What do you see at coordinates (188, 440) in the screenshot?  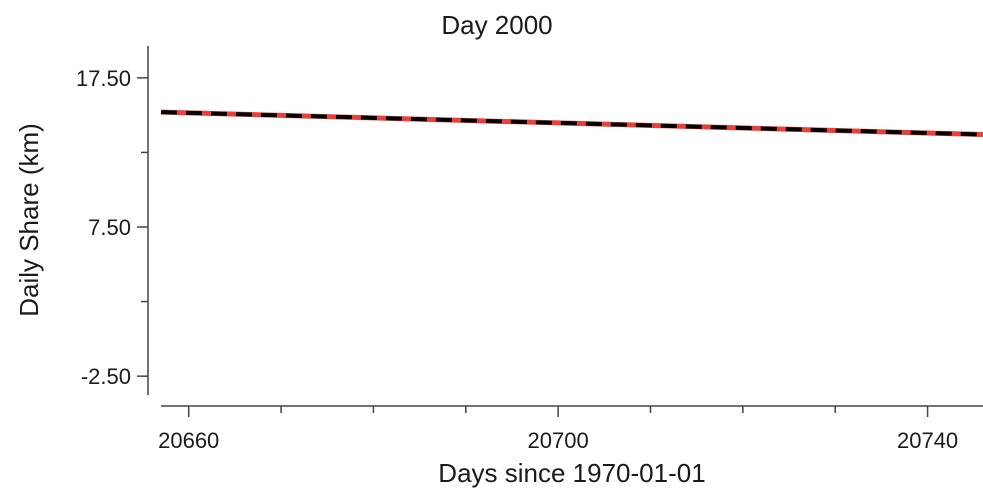 I see `x-tick-label-0: 20660` at bounding box center [188, 440].